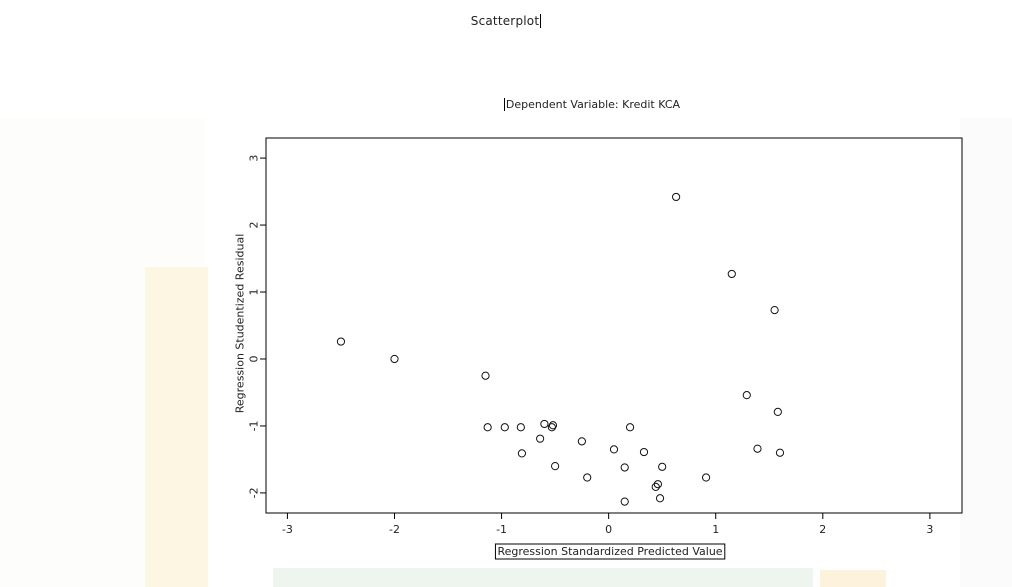 The height and width of the screenshot is (587, 1012). I want to click on x-axis: -3 -2 -1 0 1 2 3, so click(607, 524).